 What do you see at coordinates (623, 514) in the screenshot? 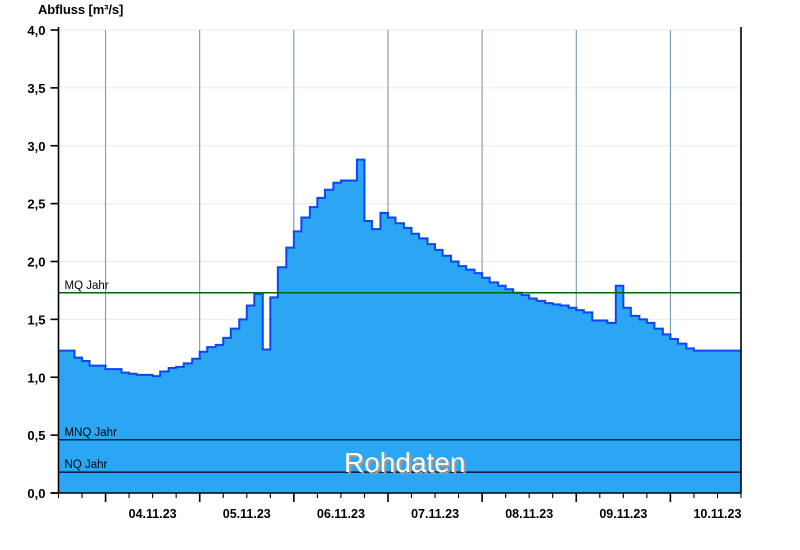
I see `x-tick-label-5: 09.11.23` at bounding box center [623, 514].